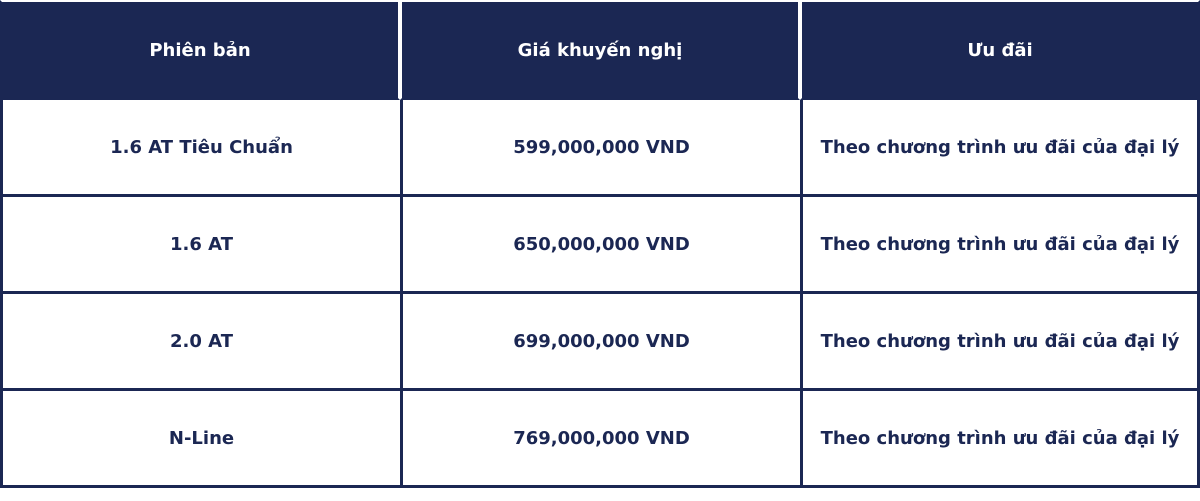 This screenshot has height=501, width=1200. I want to click on header-price: Giá khuyến nghị, so click(600, 50).